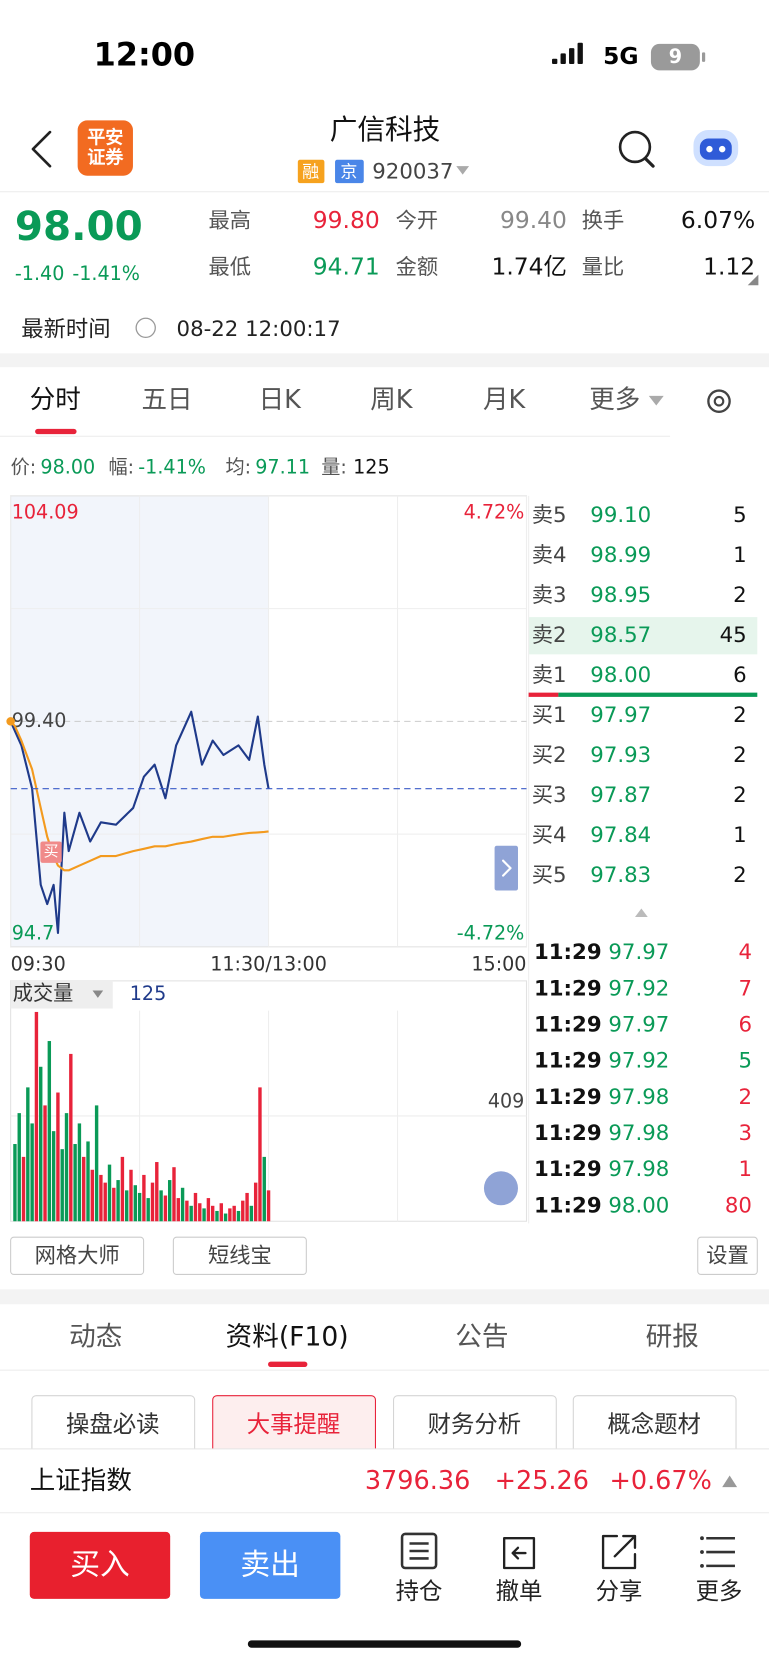  I want to click on x-tick-label: 11:30/13:00, so click(268, 963).